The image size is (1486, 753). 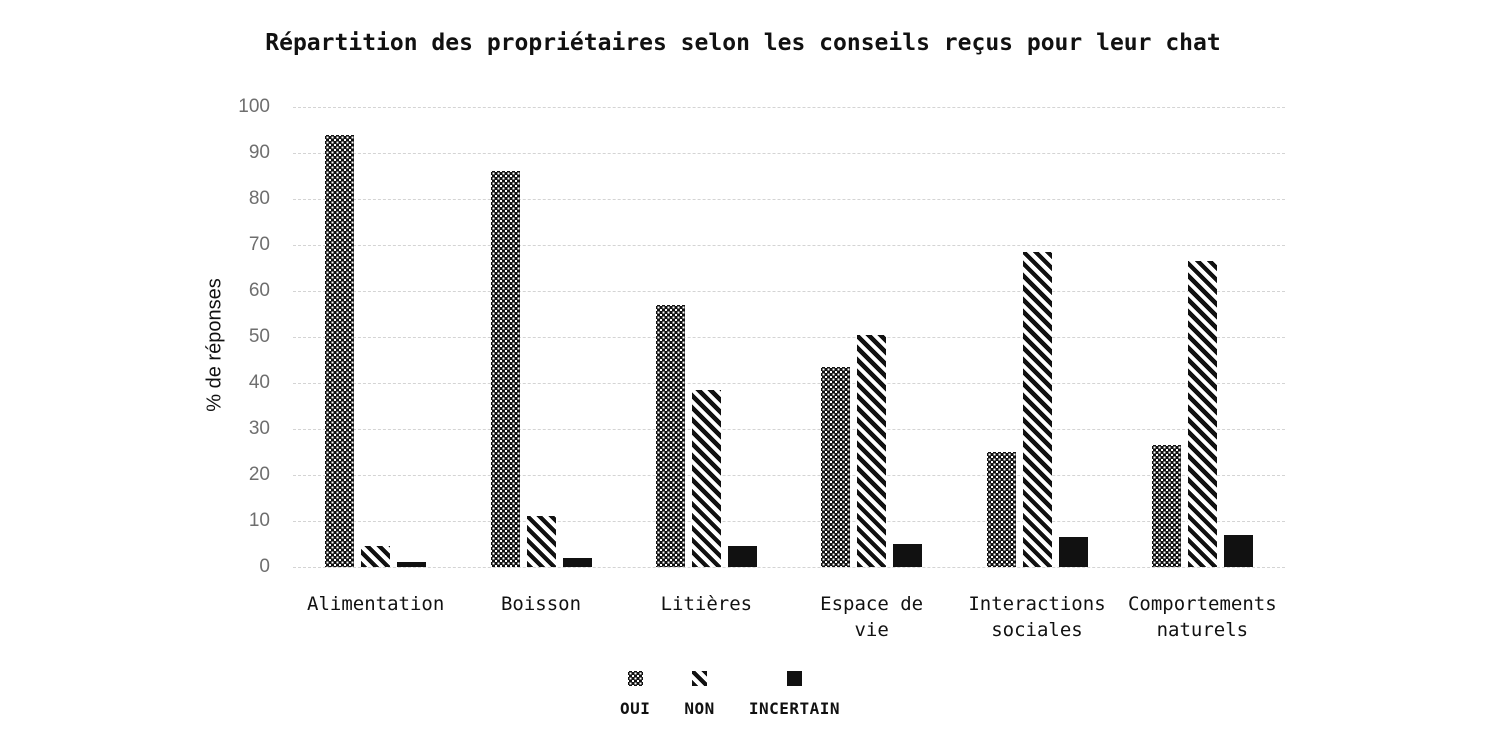 What do you see at coordinates (259, 198) in the screenshot?
I see `y-tick-label: 80` at bounding box center [259, 198].